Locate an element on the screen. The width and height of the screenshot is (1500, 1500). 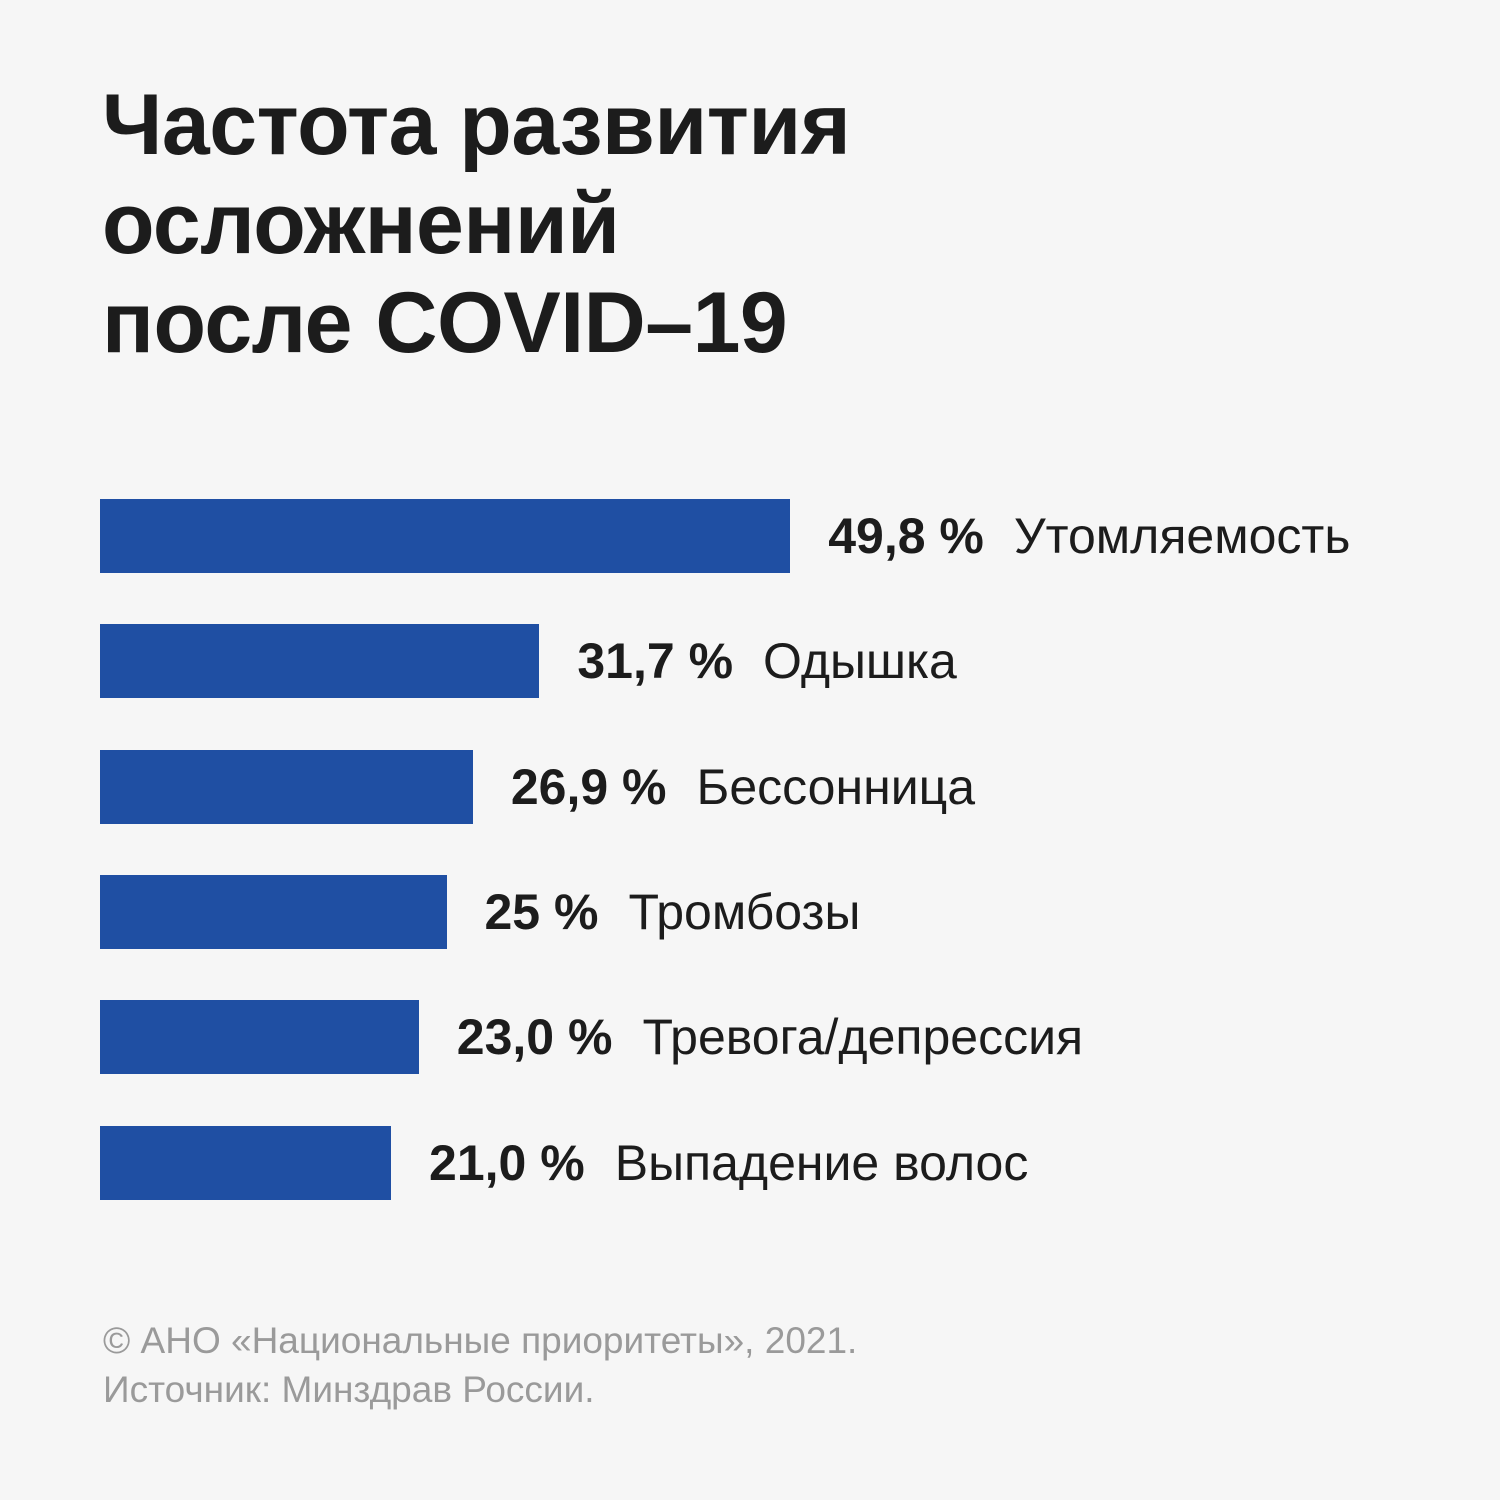
title-line-2: осложнений is located at coordinates (361, 224).